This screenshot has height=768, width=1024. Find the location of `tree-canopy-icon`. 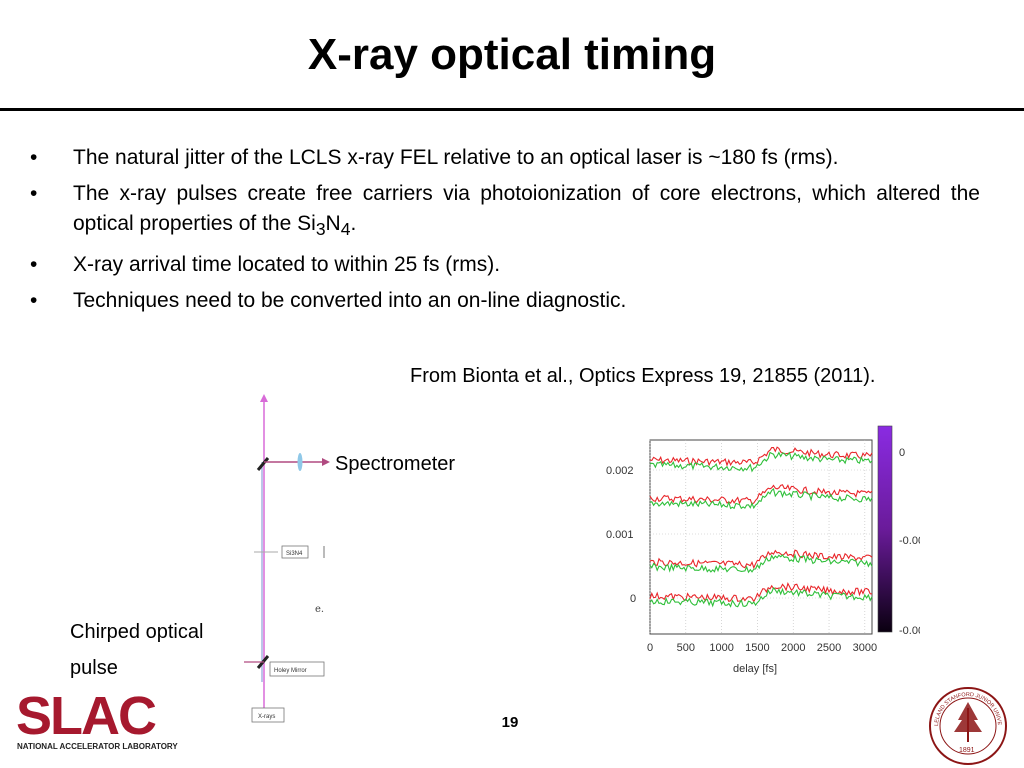

tree-canopy-icon is located at coordinates (968, 717).